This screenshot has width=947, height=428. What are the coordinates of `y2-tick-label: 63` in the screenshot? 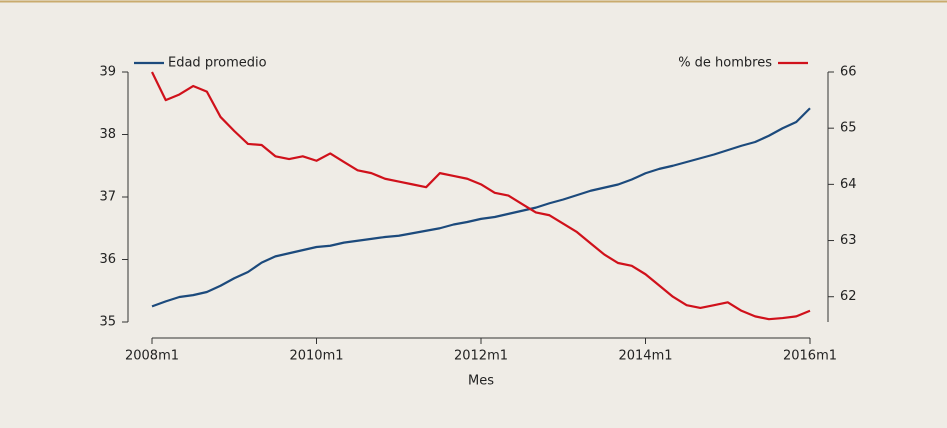 It's located at (848, 240).